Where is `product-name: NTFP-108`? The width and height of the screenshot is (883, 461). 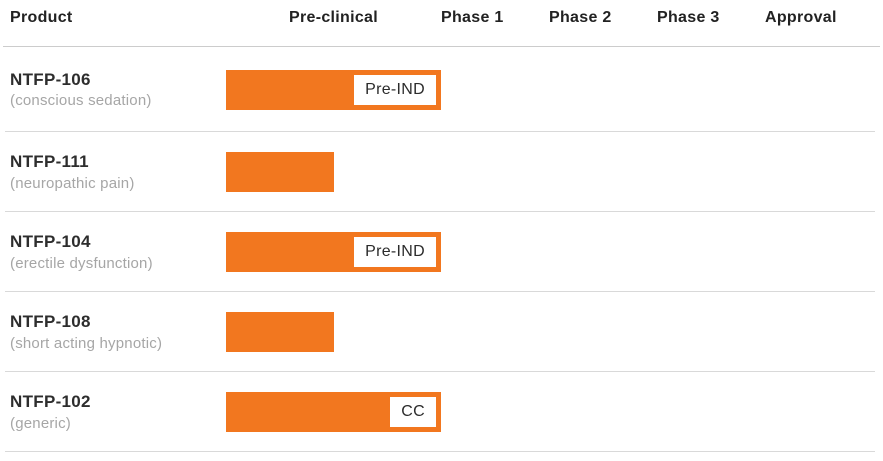 product-name: NTFP-108 is located at coordinates (50, 322).